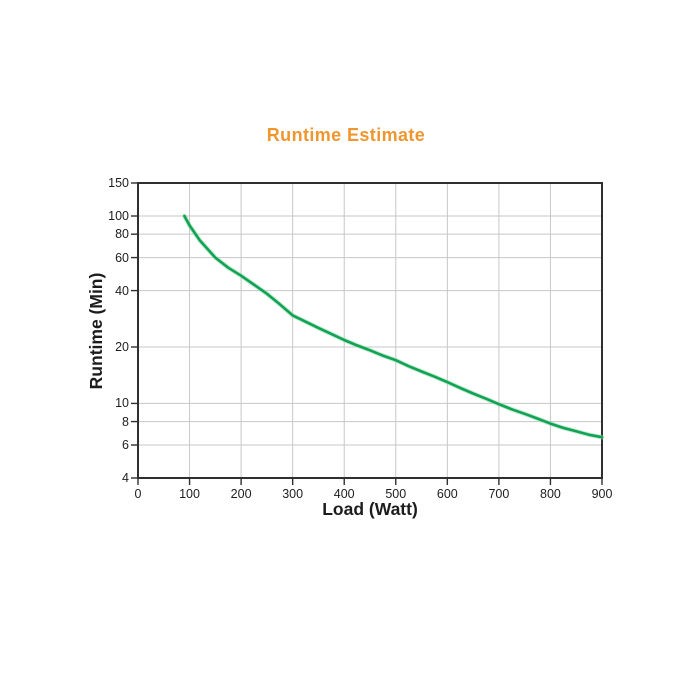 The width and height of the screenshot is (700, 700). What do you see at coordinates (118, 183) in the screenshot?
I see `y-tick-label: 150` at bounding box center [118, 183].